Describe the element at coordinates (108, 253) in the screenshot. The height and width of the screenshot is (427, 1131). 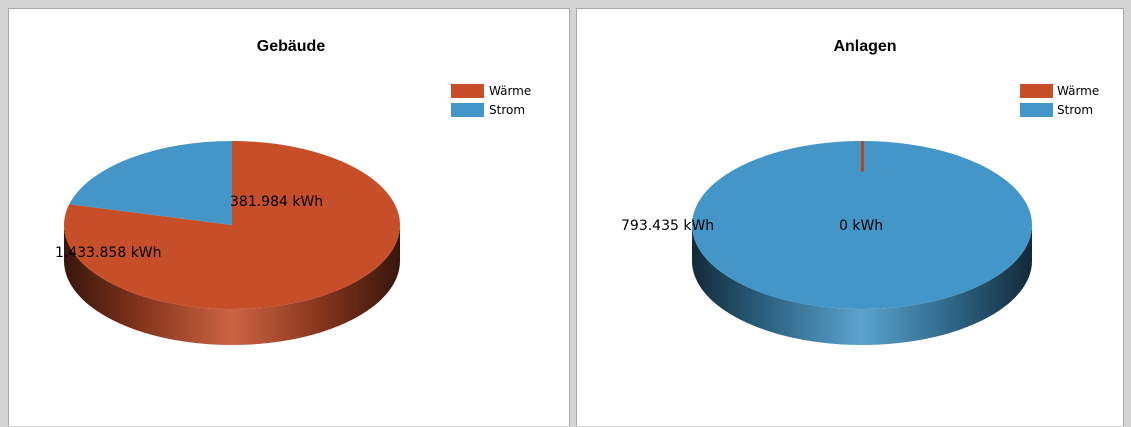
I see `data-label-waerme: 1.433.858 kWh` at that location.